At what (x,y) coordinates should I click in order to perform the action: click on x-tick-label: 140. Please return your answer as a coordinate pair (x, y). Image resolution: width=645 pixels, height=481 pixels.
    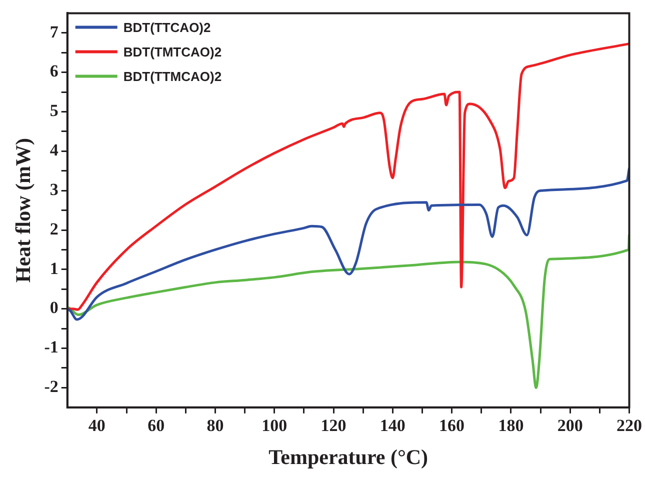
    Looking at the image, I should click on (393, 425).